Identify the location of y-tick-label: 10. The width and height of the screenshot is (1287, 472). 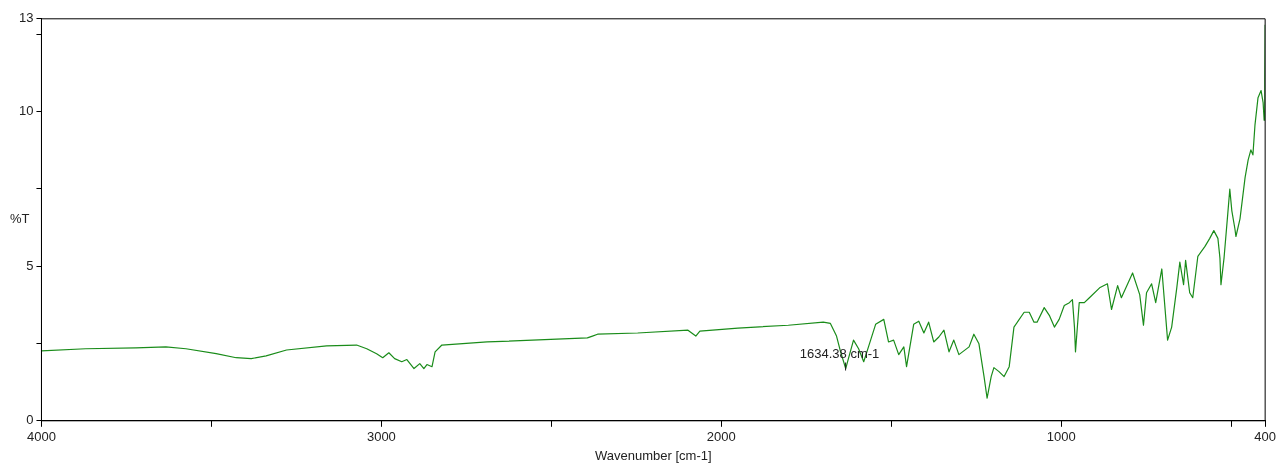
(26, 111).